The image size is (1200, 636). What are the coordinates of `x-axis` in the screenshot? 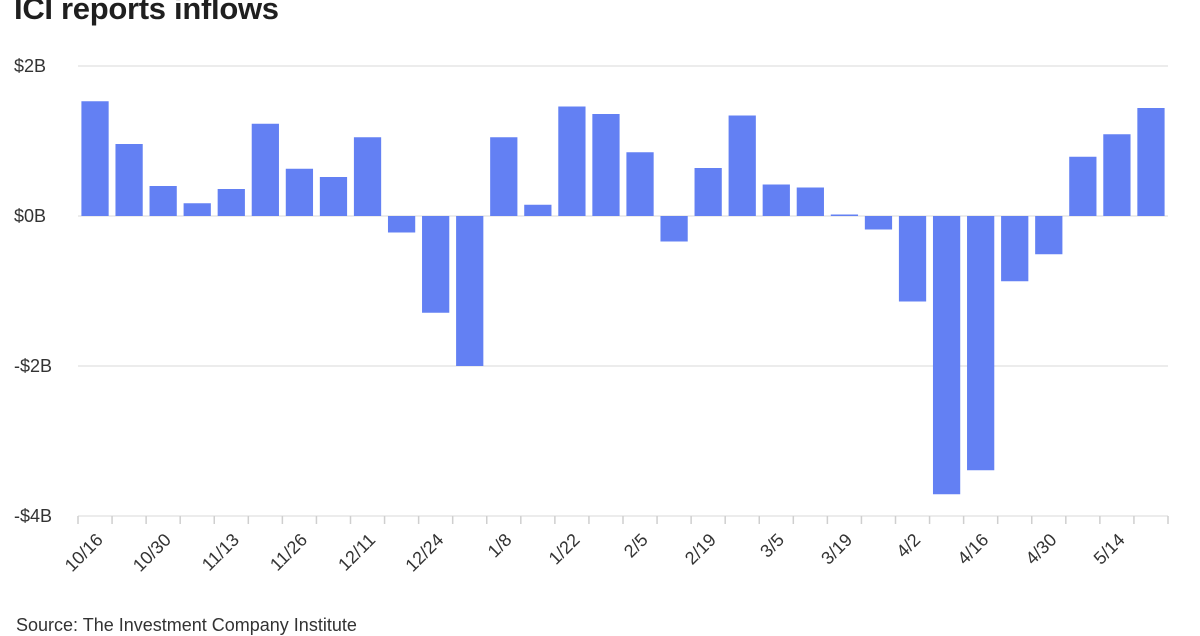 It's located at (623, 520).